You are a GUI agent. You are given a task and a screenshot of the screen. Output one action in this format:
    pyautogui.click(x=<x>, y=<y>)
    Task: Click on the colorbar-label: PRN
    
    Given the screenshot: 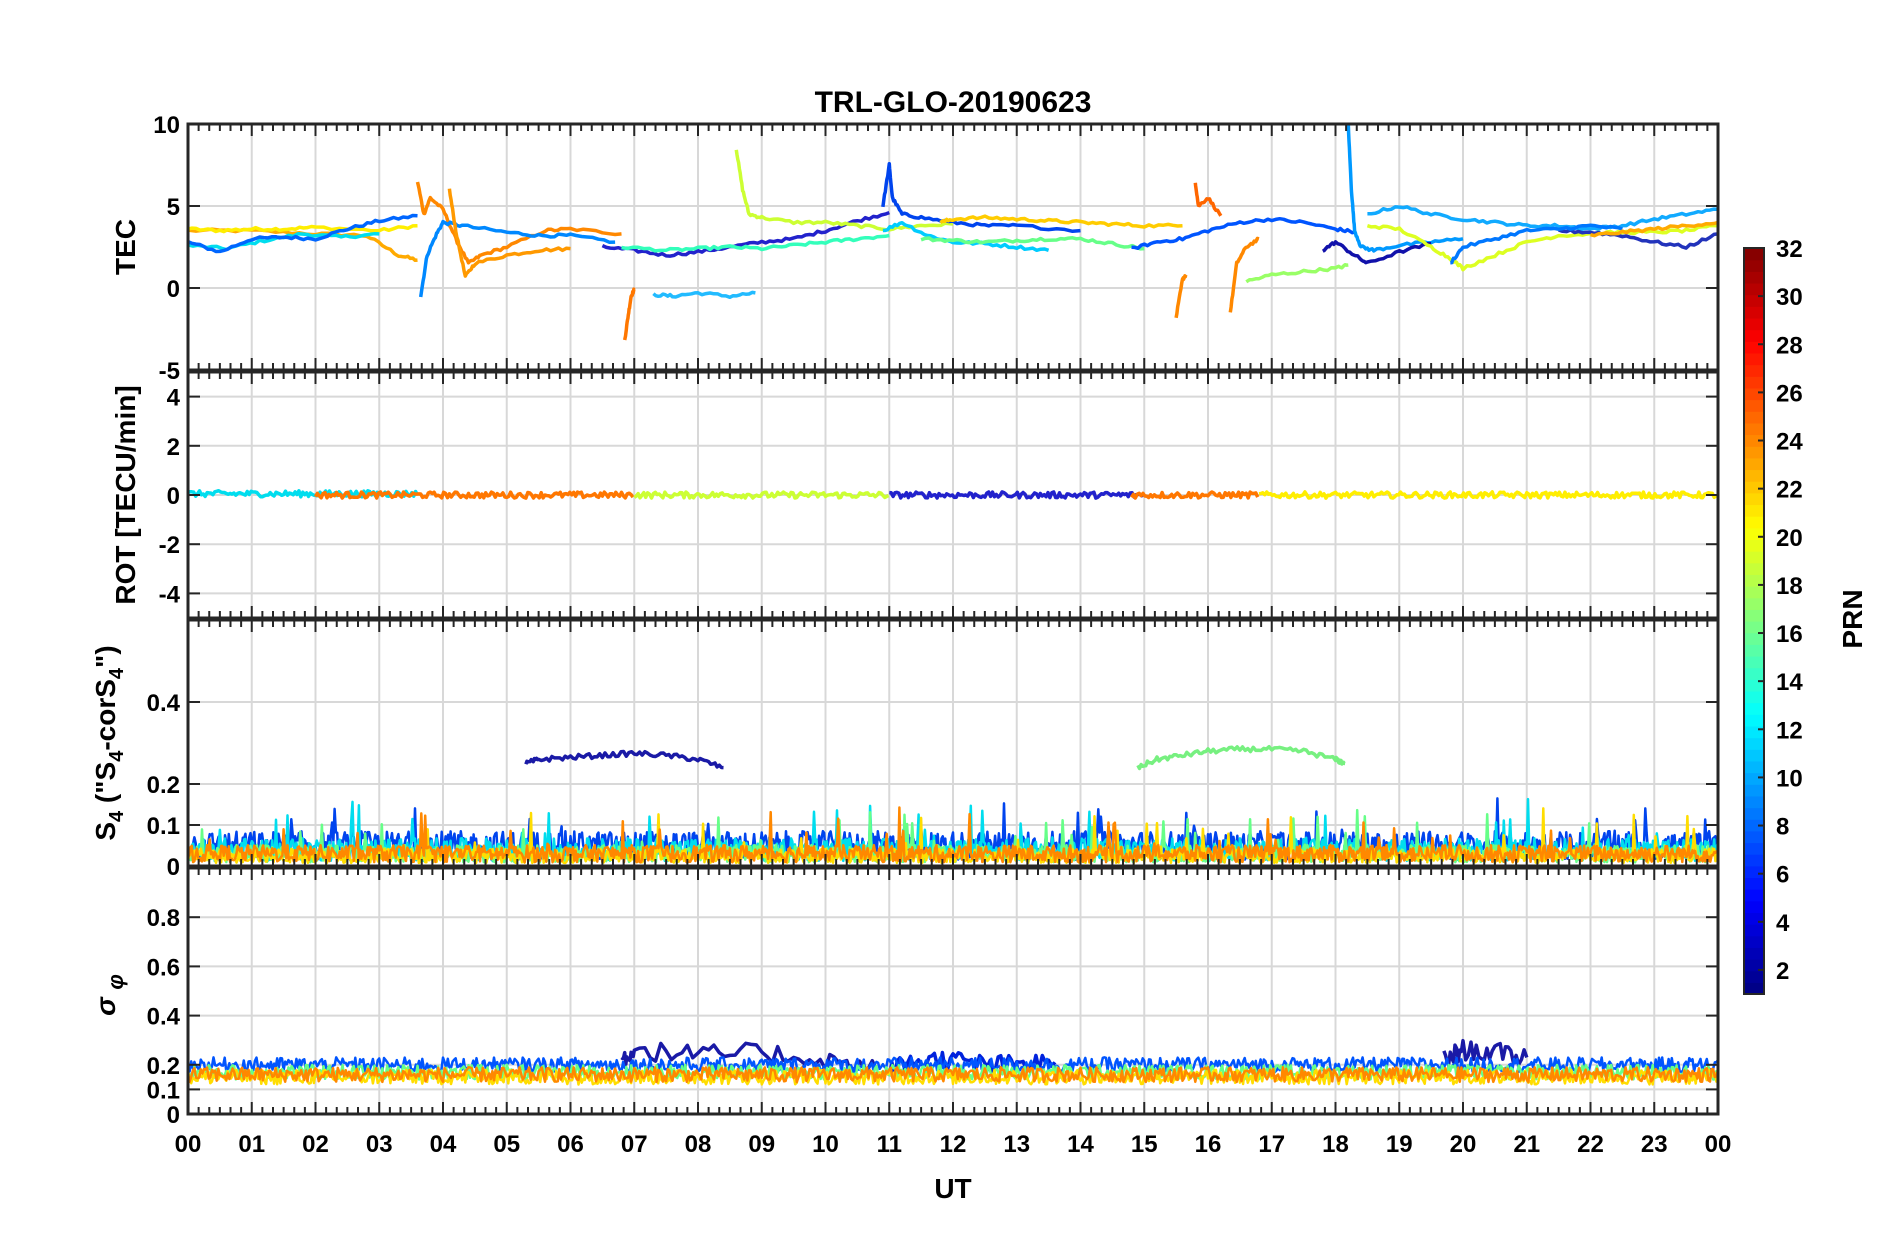 What is the action you would take?
    pyautogui.click(x=1852, y=618)
    